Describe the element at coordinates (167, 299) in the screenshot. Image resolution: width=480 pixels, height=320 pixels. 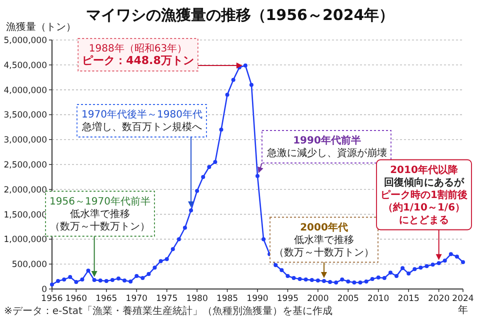
I see `x-tick-label: 1975` at that location.